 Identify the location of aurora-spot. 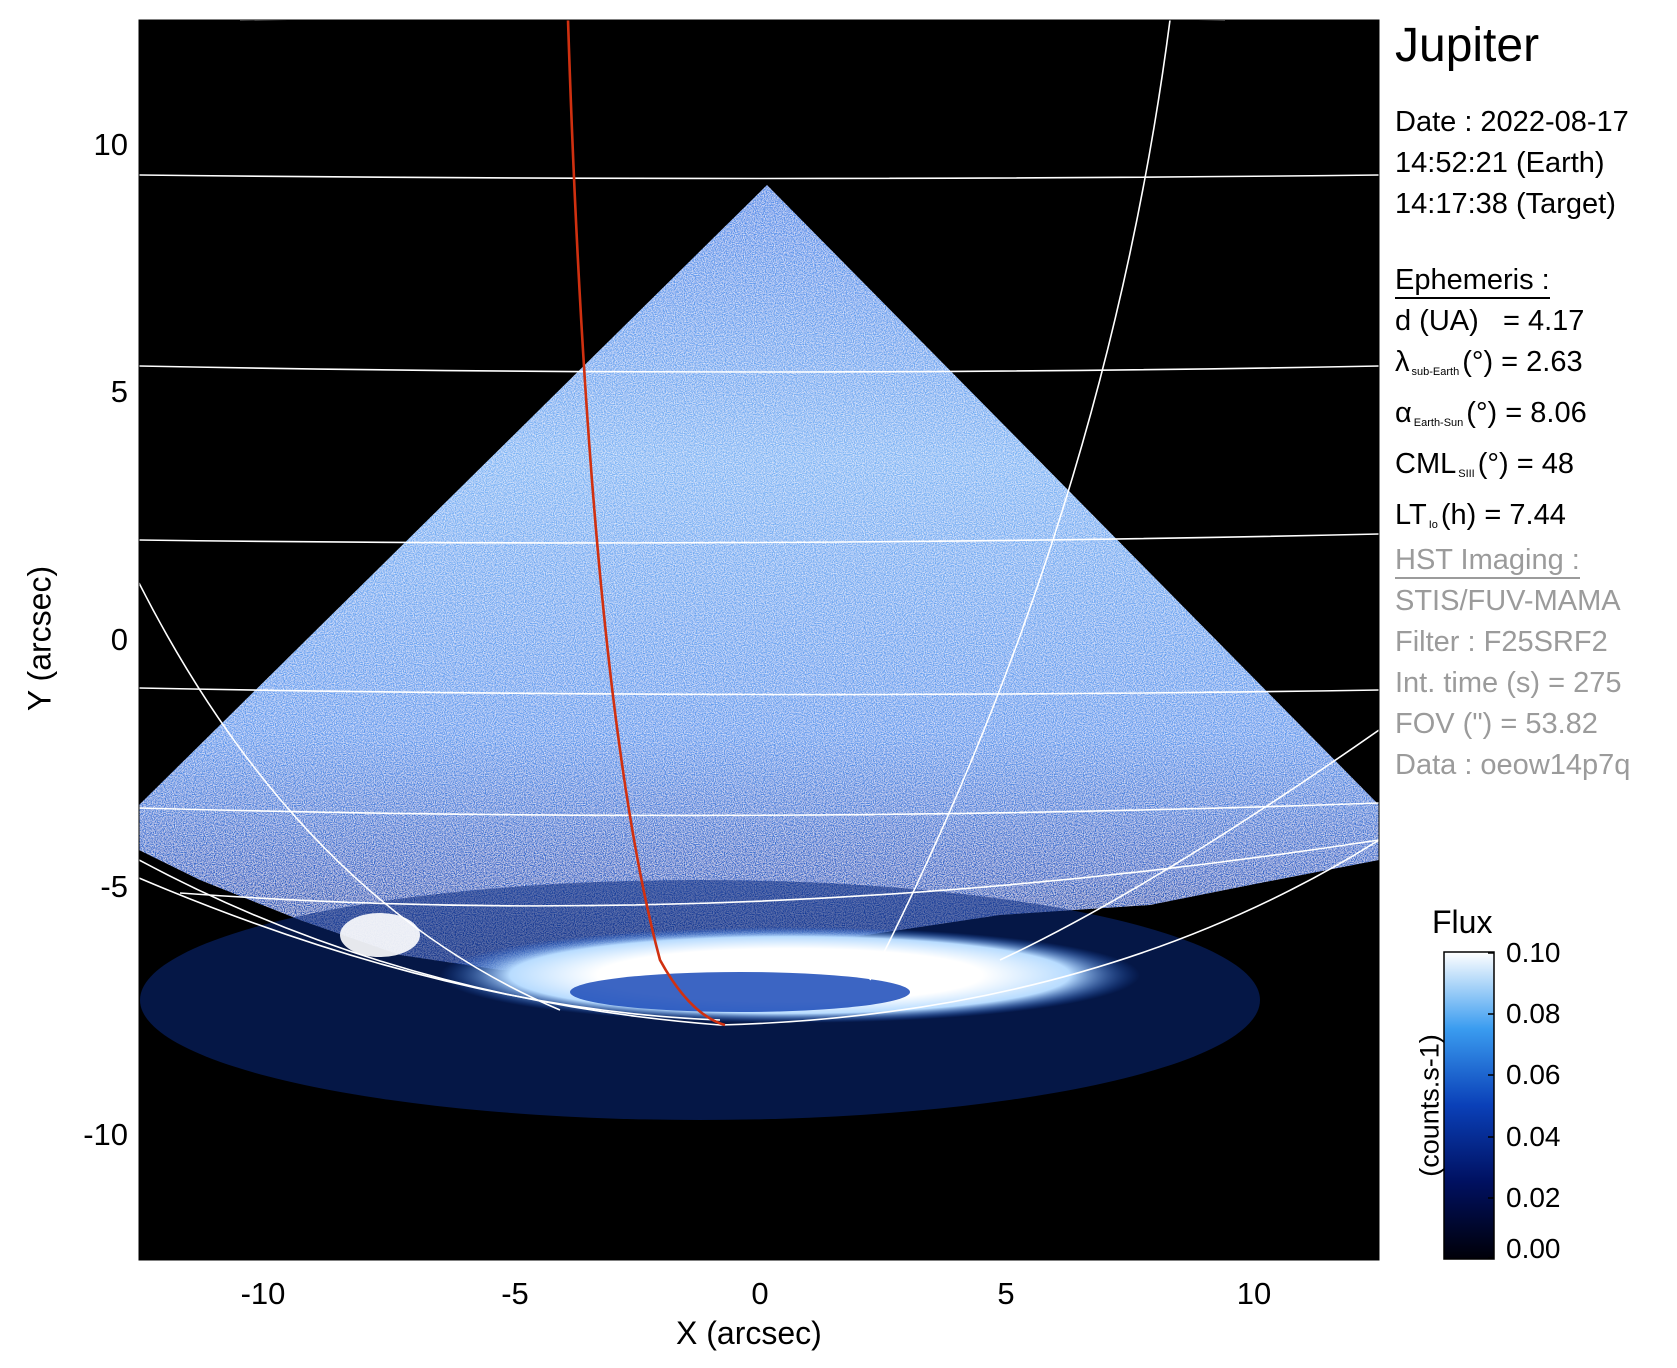
(380, 935).